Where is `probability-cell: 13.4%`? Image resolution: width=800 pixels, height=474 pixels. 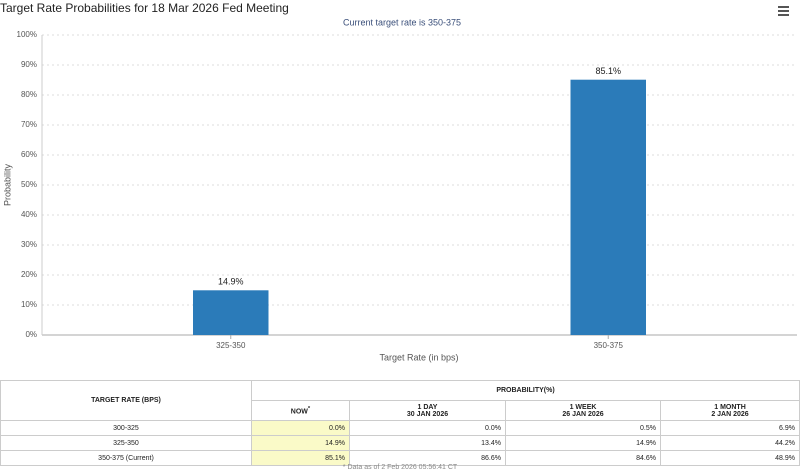
probability-cell: 13.4% is located at coordinates (427, 443).